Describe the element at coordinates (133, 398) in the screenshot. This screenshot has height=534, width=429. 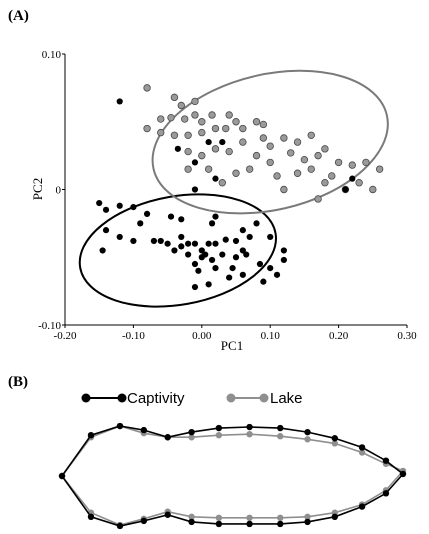
I see `legend-item-captivity: Captivity` at that location.